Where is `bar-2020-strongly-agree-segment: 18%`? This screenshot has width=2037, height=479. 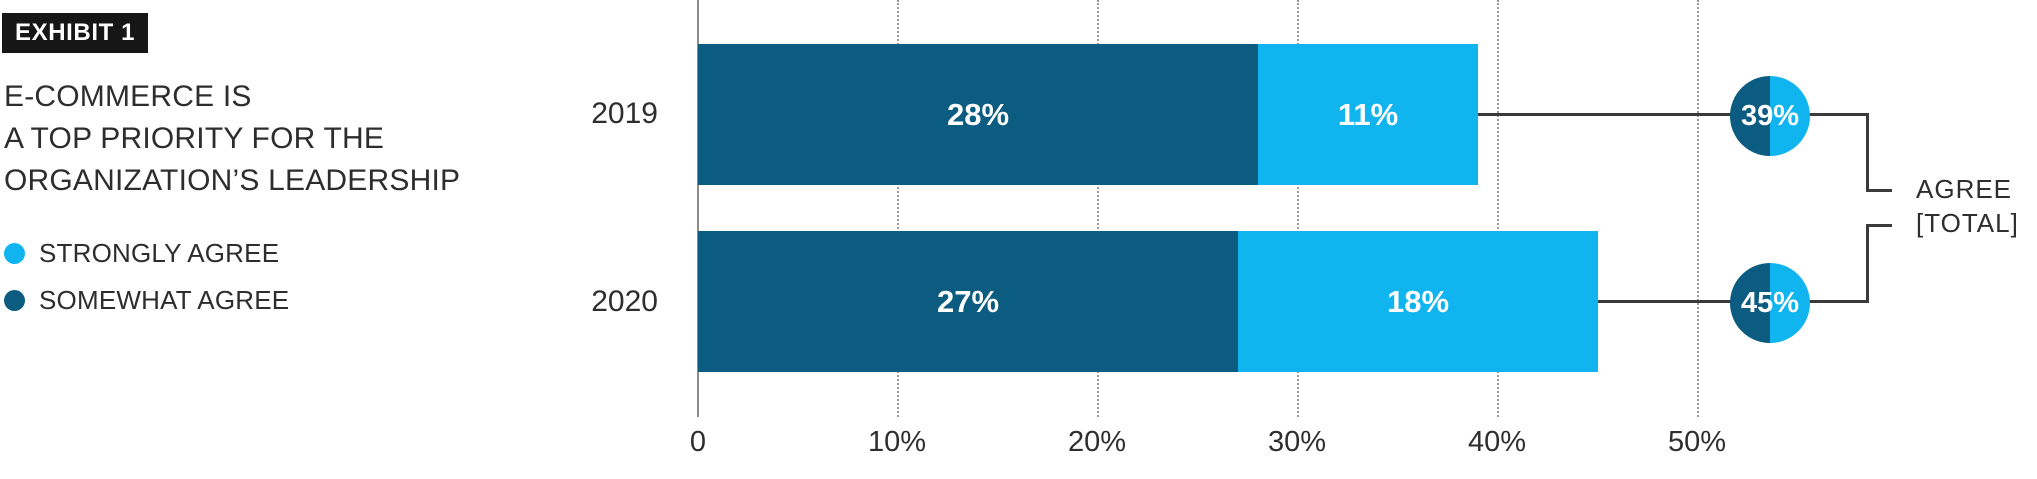
bar-2020-strongly-agree-segment: 18% is located at coordinates (1418, 301).